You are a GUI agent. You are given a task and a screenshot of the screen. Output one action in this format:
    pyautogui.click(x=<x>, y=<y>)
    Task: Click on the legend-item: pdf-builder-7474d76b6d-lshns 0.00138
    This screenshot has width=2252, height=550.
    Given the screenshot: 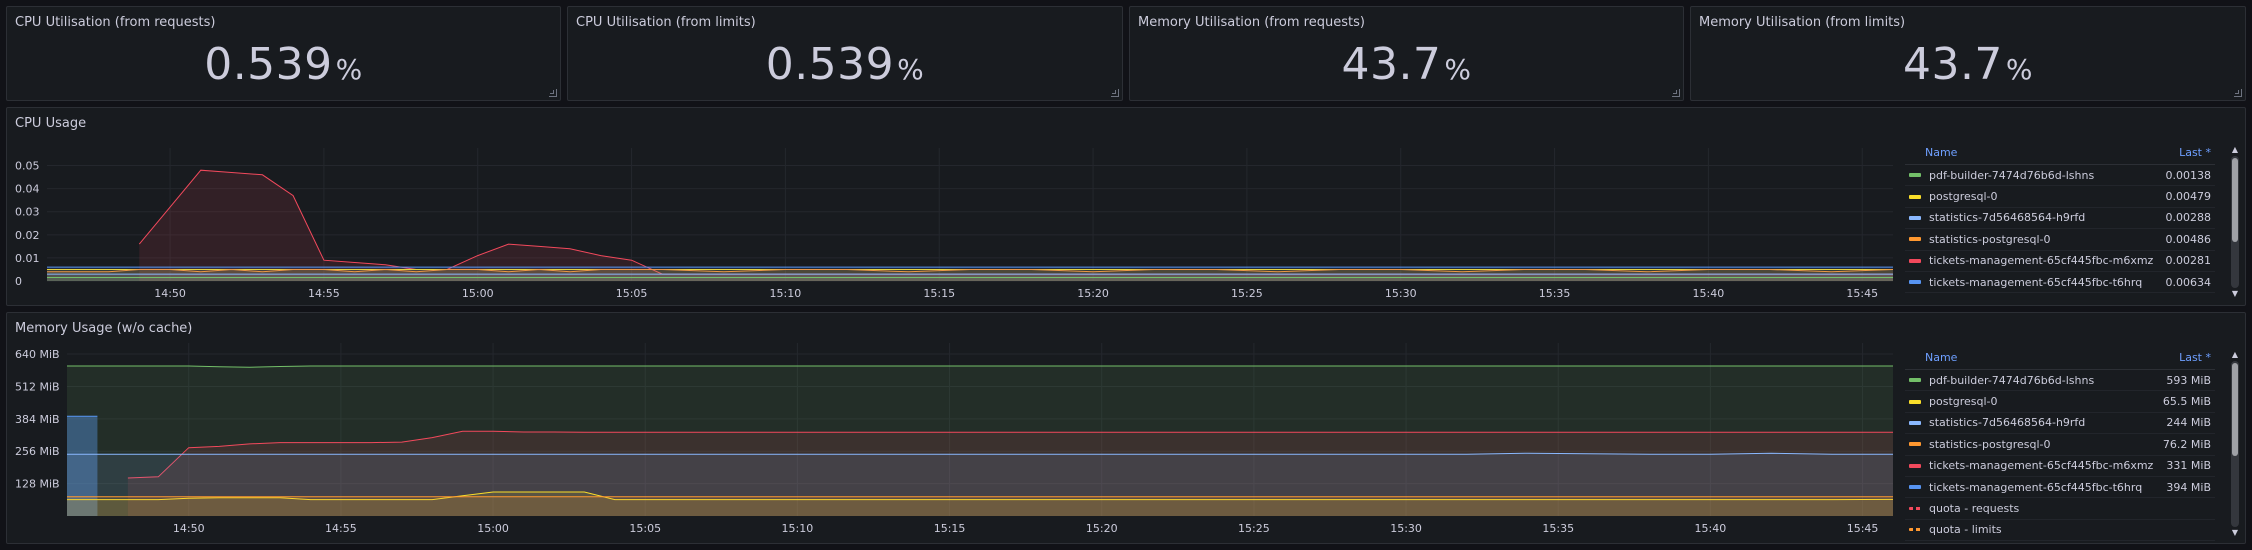 What is the action you would take?
    pyautogui.click(x=2060, y=176)
    